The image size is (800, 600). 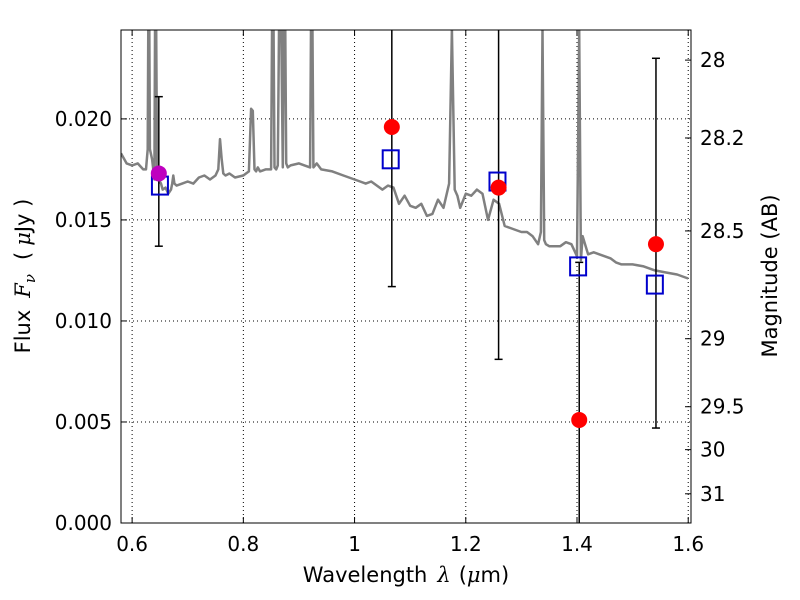 I want to click on y2-tick-label: 28.5, so click(x=722, y=231).